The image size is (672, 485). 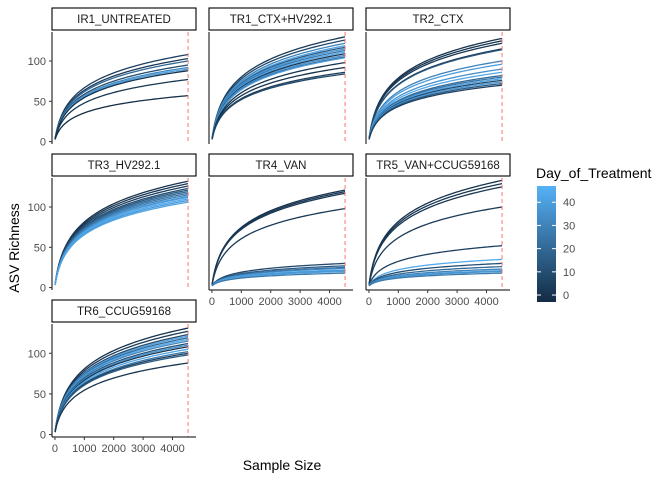 I want to click on panel-tr5-van-ccug59168: TR5_VAN+CCUG59168 0 1000 2000 3000 4000, so click(x=438, y=230).